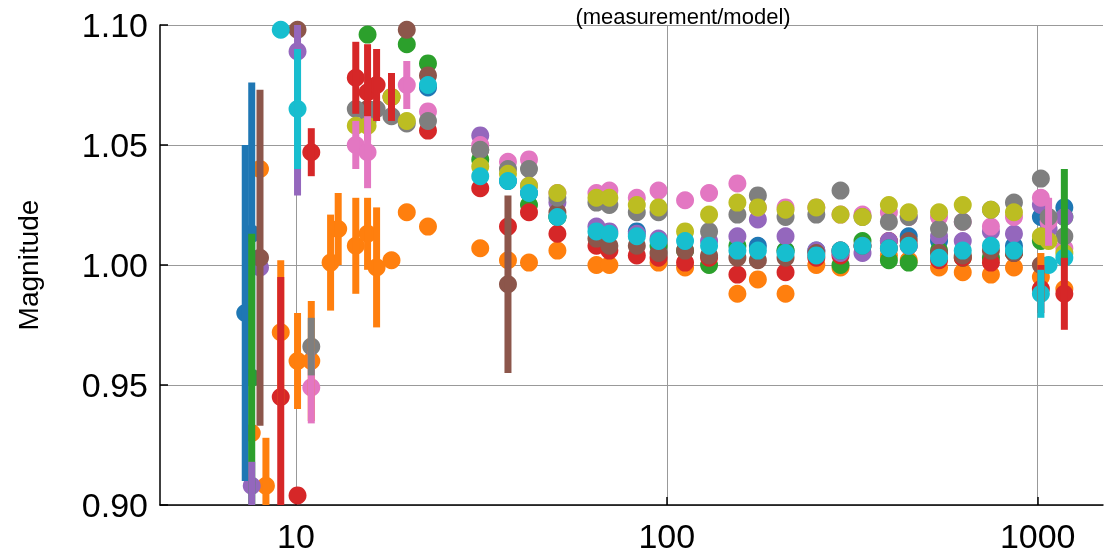  Describe the element at coordinates (667, 535) in the screenshot. I see `x-tick-label: 100` at that location.